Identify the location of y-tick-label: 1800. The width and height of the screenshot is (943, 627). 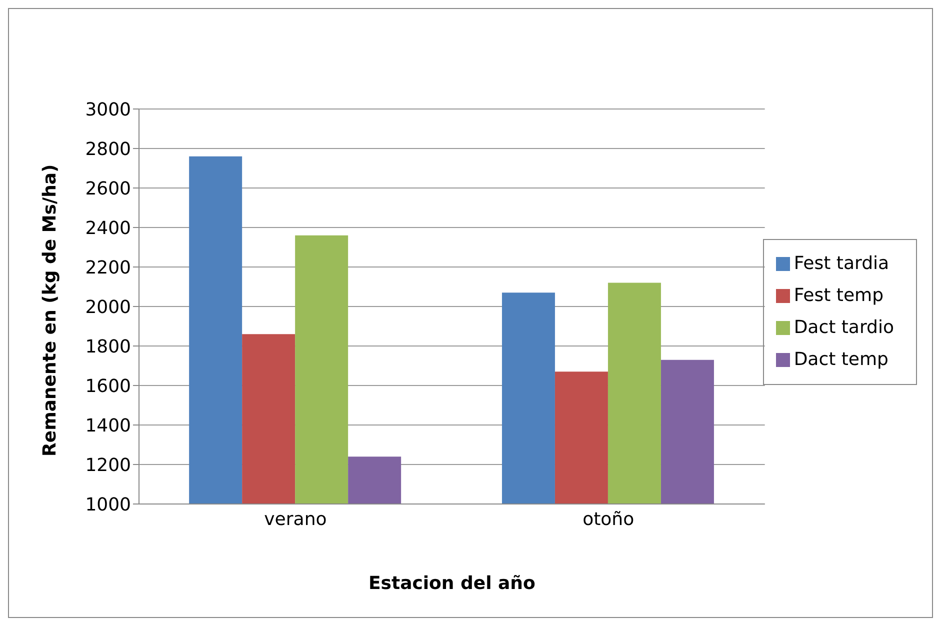
(108, 347).